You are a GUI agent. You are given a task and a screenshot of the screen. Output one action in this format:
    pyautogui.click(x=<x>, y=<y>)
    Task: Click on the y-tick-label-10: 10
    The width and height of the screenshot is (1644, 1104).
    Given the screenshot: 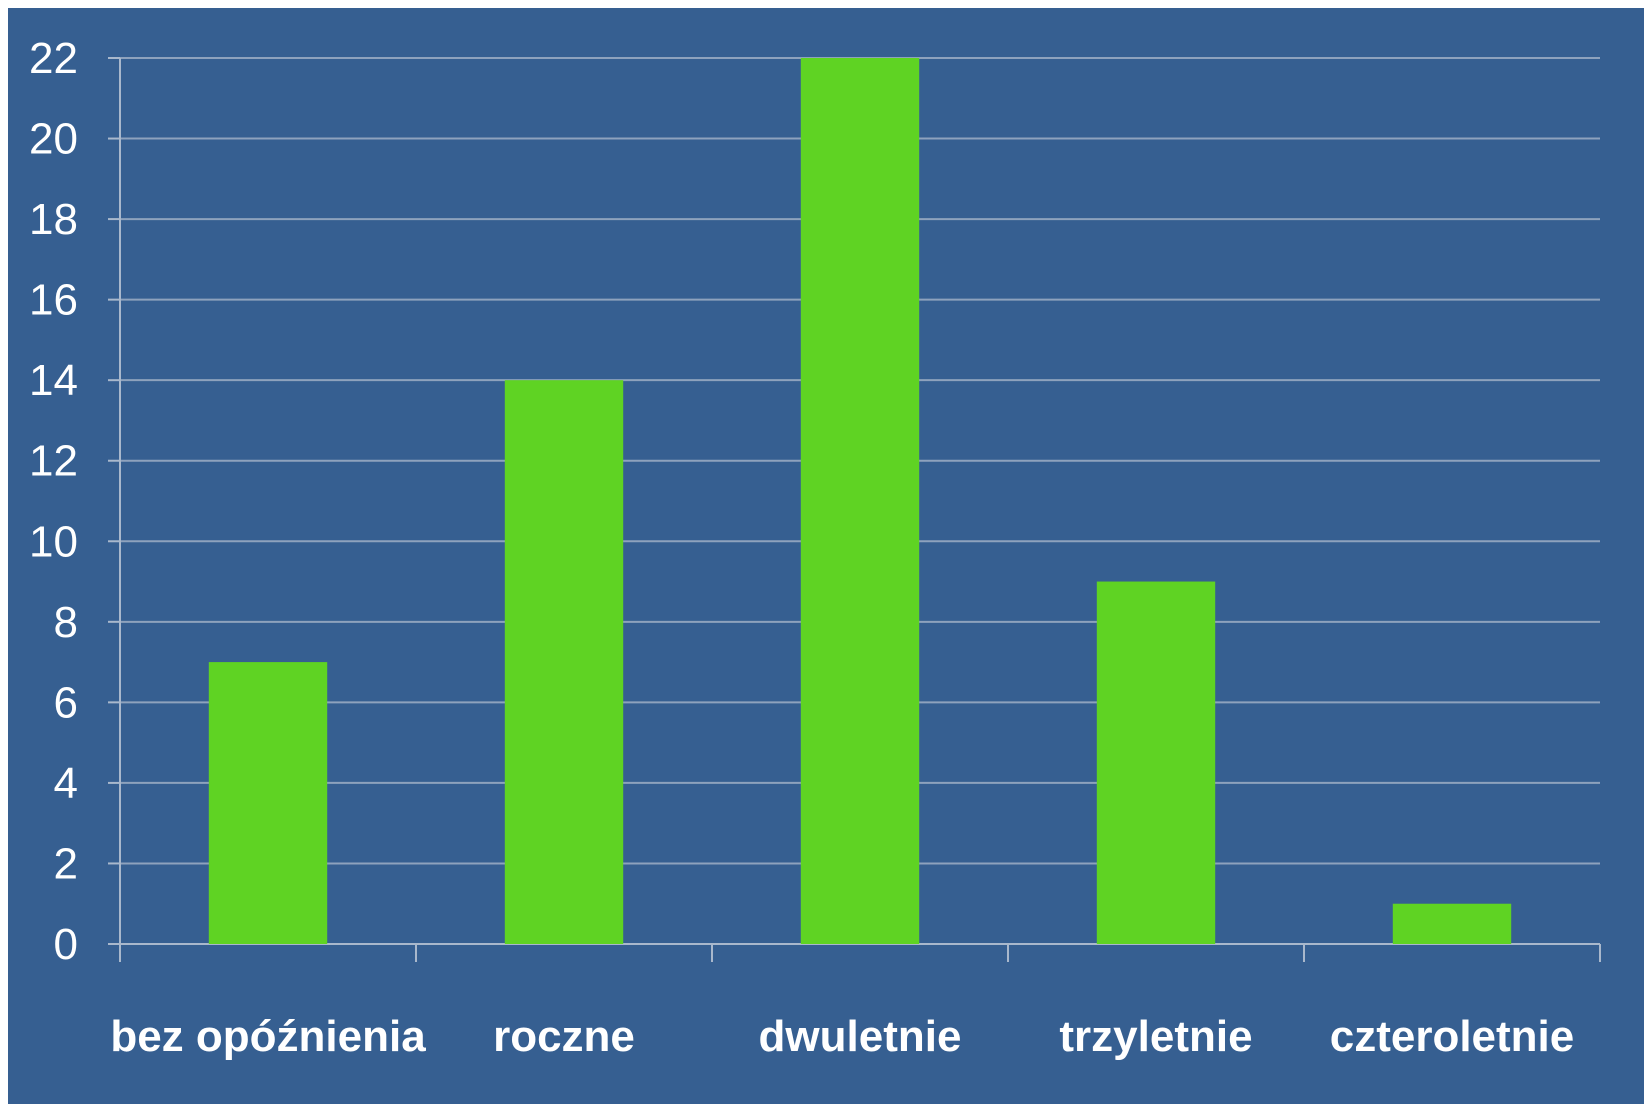 What is the action you would take?
    pyautogui.click(x=53, y=541)
    